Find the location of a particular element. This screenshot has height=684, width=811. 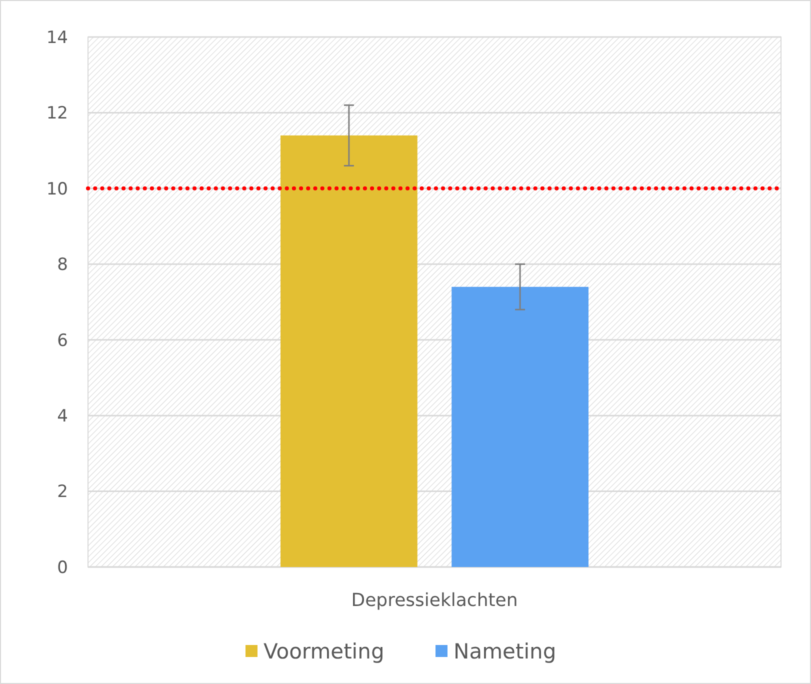

y-tick-label: 4 is located at coordinates (62, 416).